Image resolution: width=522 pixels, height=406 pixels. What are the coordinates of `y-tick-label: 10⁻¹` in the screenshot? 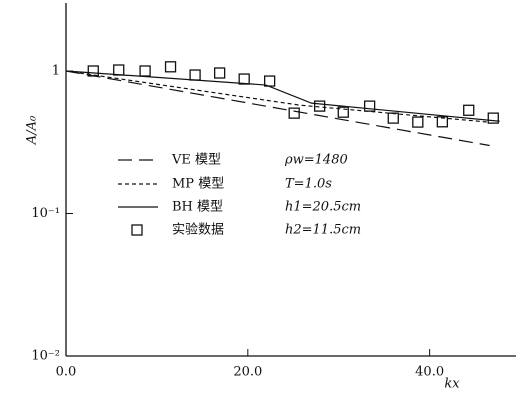 It's located at (45, 213).